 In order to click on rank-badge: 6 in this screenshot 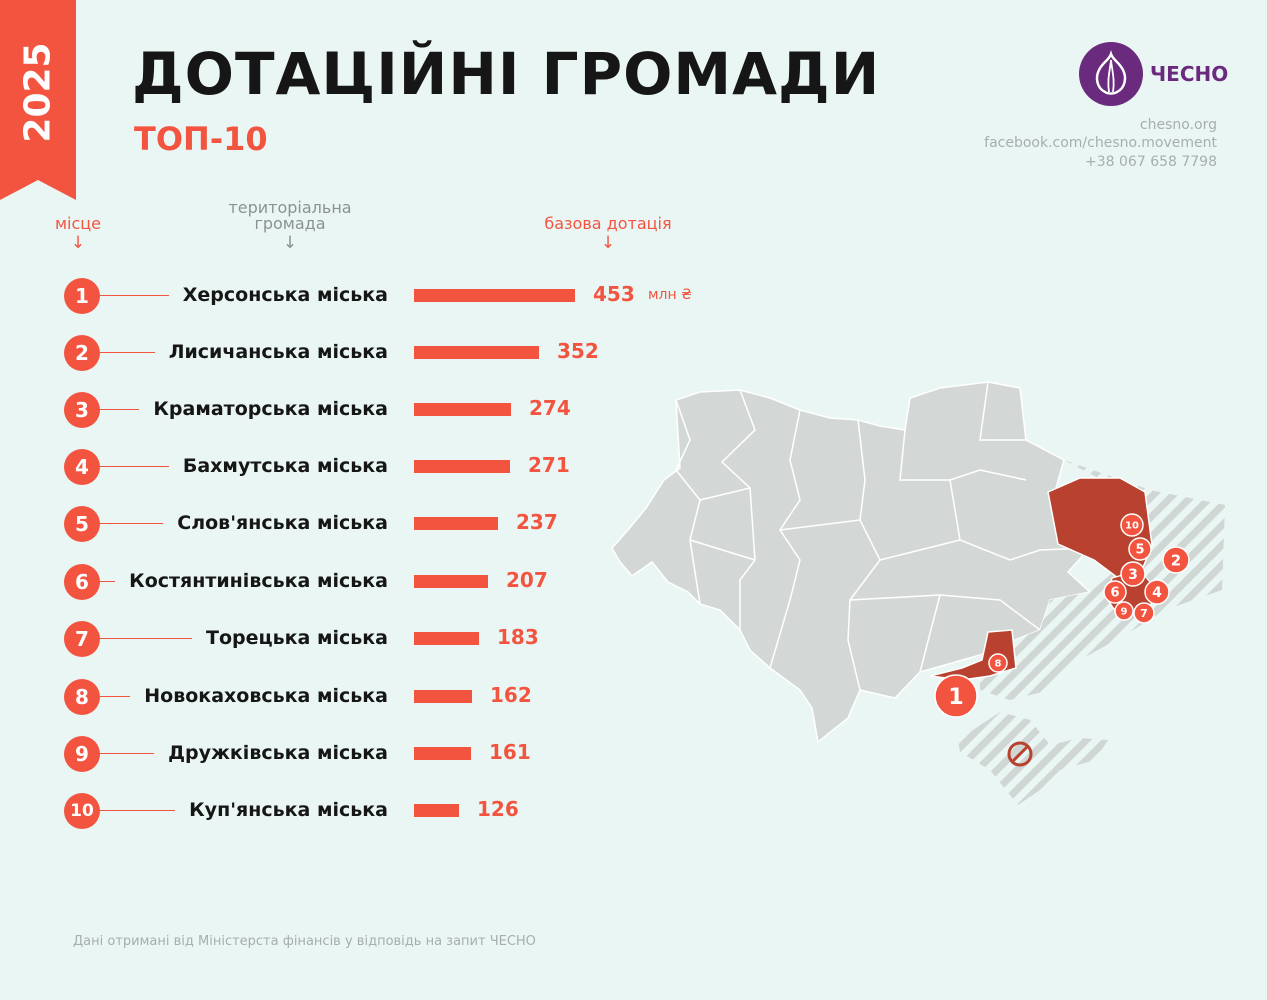, I will do `click(82, 582)`.